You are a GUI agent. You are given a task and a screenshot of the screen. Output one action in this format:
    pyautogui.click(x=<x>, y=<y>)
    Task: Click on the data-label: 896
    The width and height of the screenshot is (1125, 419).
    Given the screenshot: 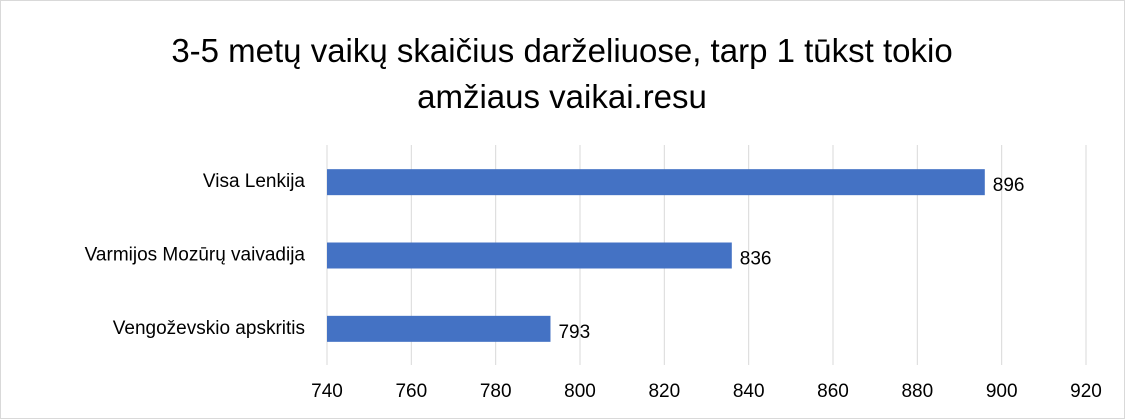 What is the action you would take?
    pyautogui.click(x=1009, y=185)
    